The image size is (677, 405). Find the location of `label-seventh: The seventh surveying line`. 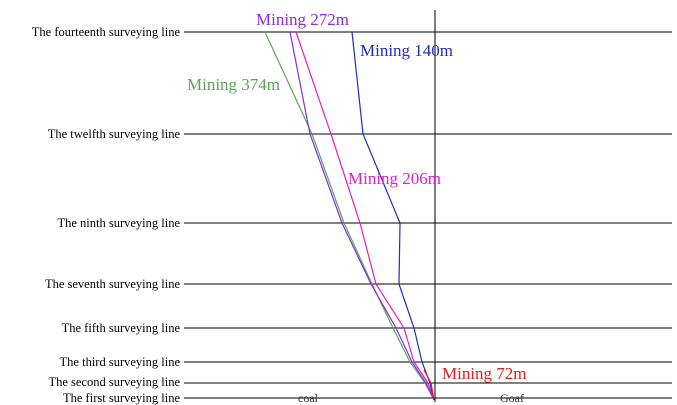

label-seventh: The seventh surveying line is located at coordinates (112, 284).